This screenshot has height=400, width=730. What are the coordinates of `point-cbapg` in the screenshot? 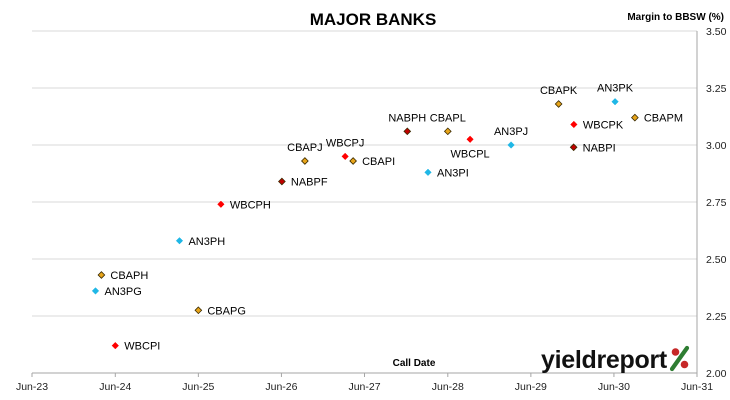 It's located at (198, 310).